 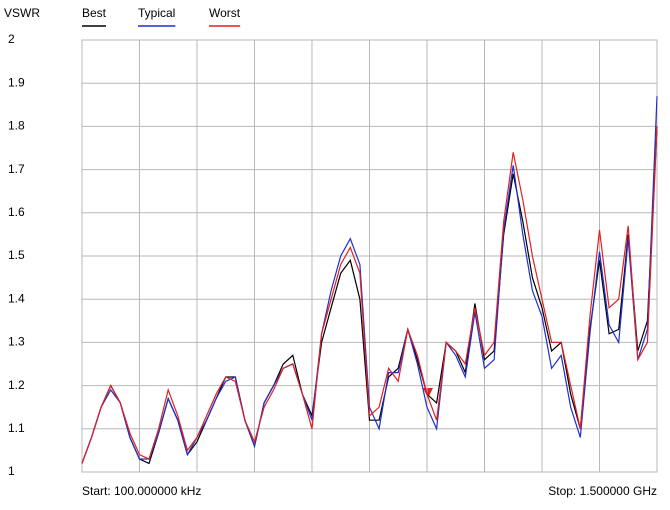 What do you see at coordinates (16, 298) in the screenshot?
I see `y-tick-label: 1.4` at bounding box center [16, 298].